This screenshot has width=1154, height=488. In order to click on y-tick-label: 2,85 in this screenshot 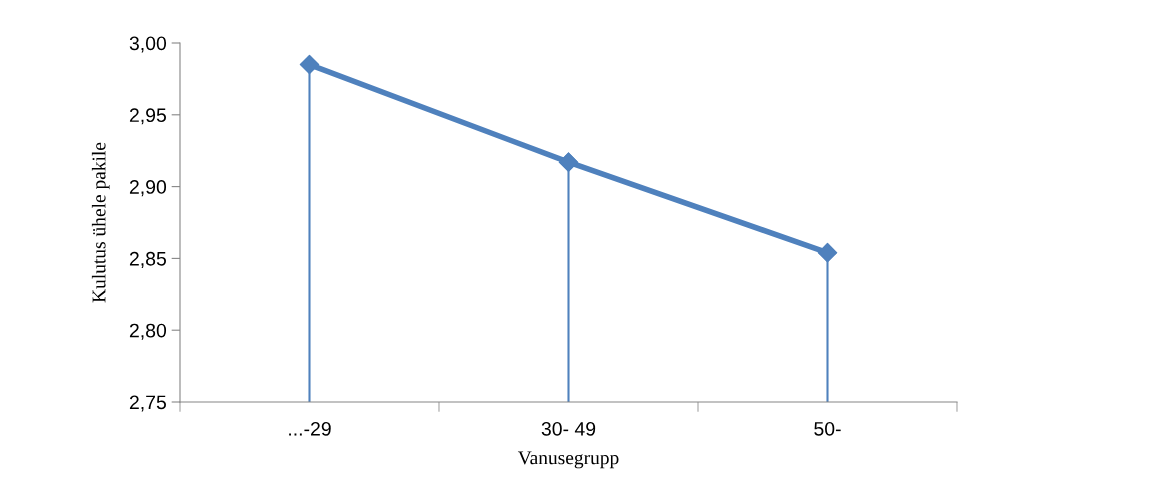, I will do `click(147, 259)`.